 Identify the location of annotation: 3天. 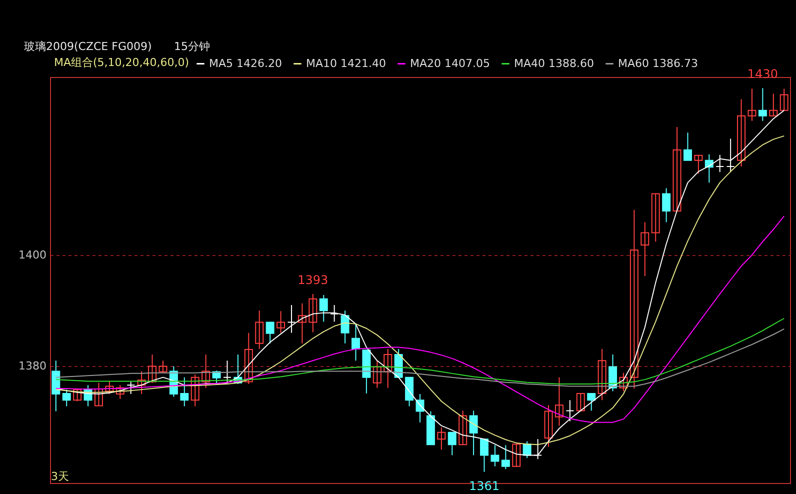
(60, 476).